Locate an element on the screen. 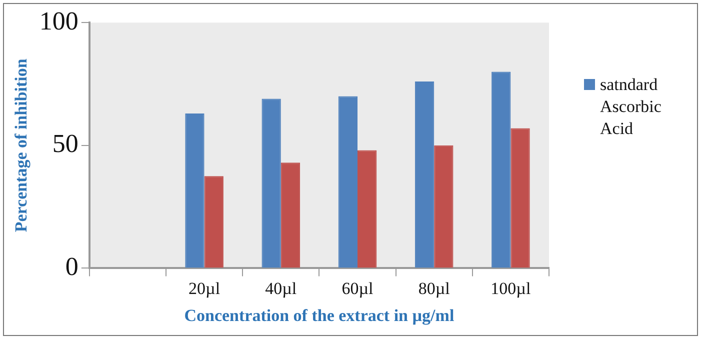 The height and width of the screenshot is (341, 703). x-tick-label: 100µl is located at coordinates (510, 288).